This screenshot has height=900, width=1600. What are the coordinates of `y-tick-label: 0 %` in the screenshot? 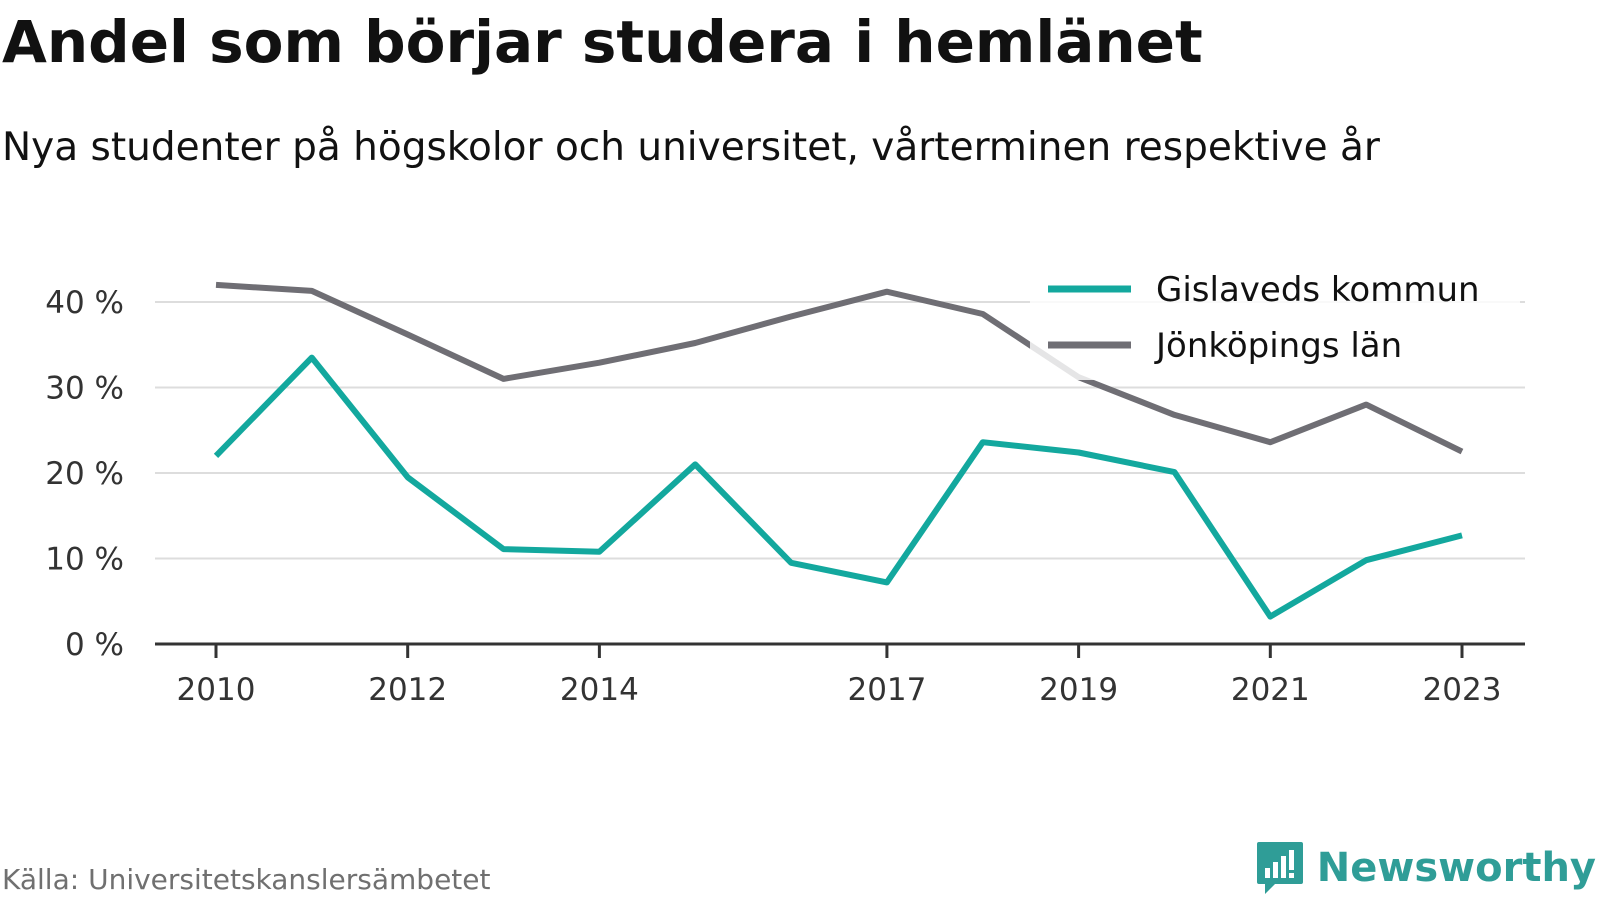 It's located at (94, 645).